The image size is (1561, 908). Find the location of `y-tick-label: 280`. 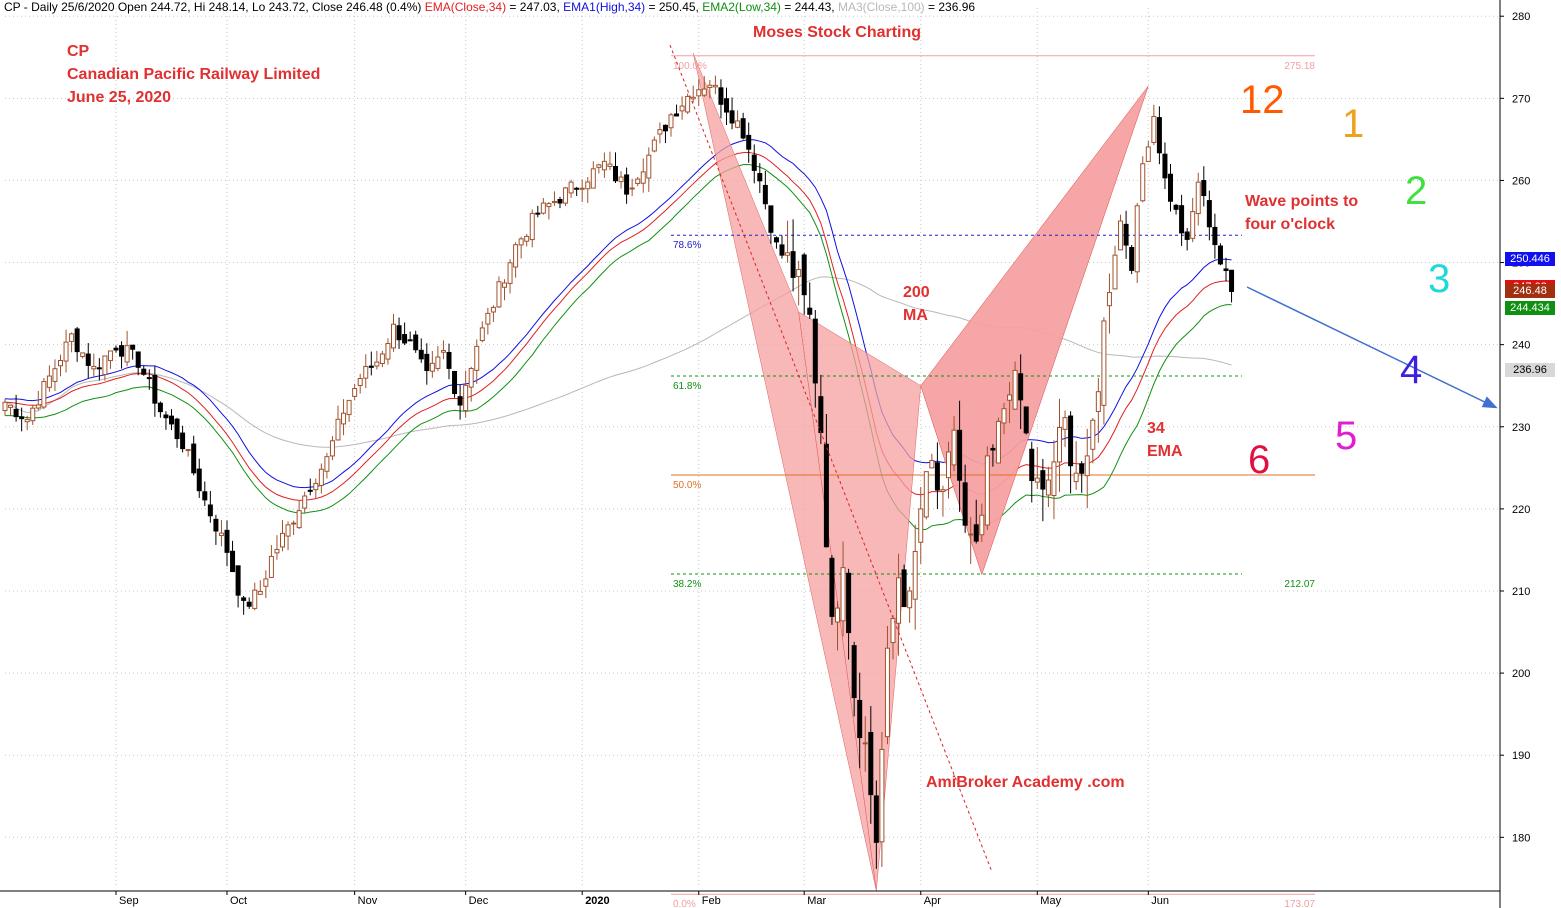

y-tick-label: 280 is located at coordinates (1521, 17).